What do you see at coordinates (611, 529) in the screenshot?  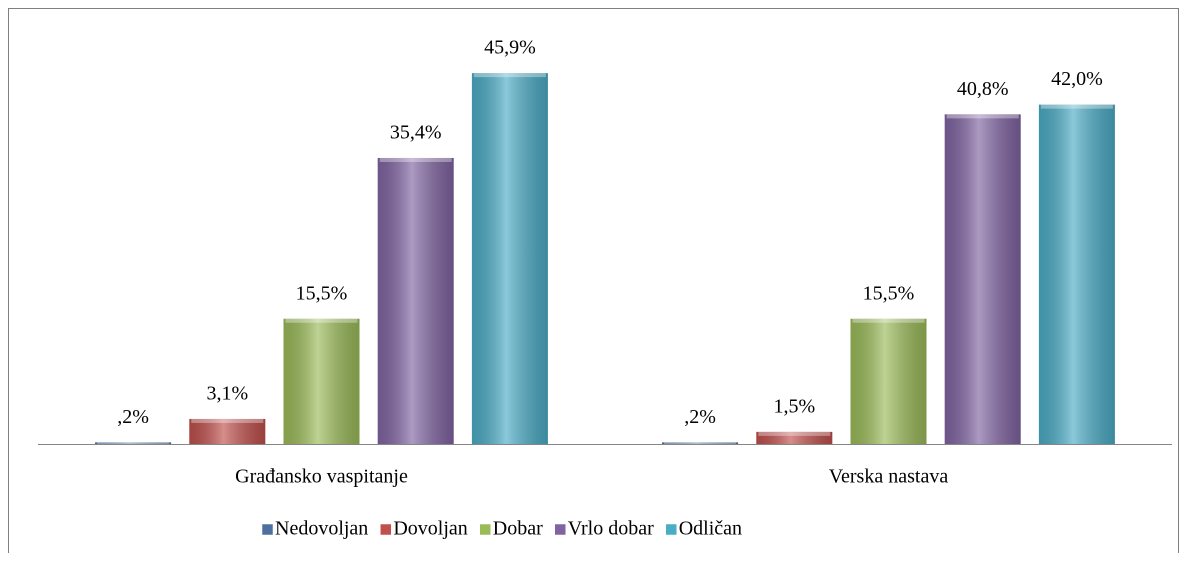 I see `legend-label: Vrlo dobar` at bounding box center [611, 529].